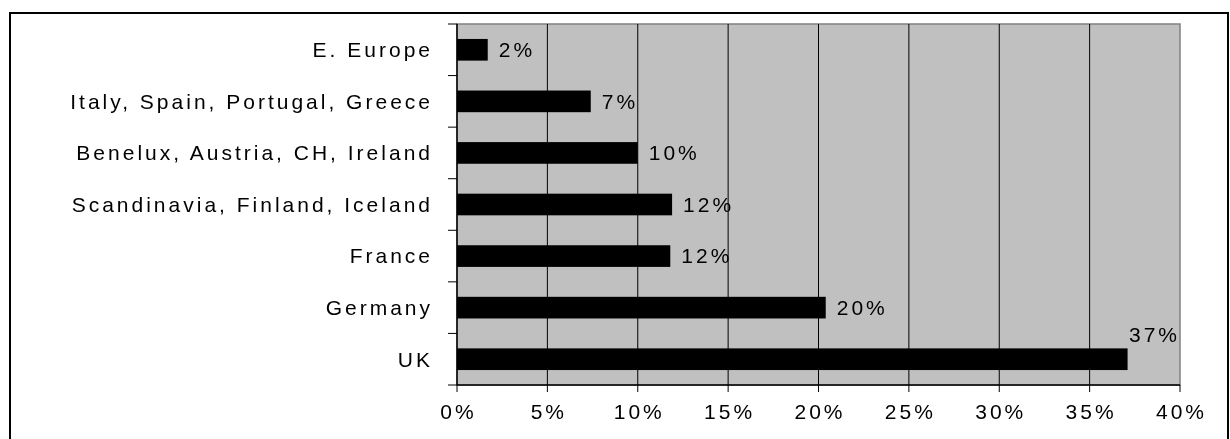 This screenshot has width=1230, height=439. I want to click on y-tick-label: Italy, Spain, Portugal, Greece, so click(251, 101).